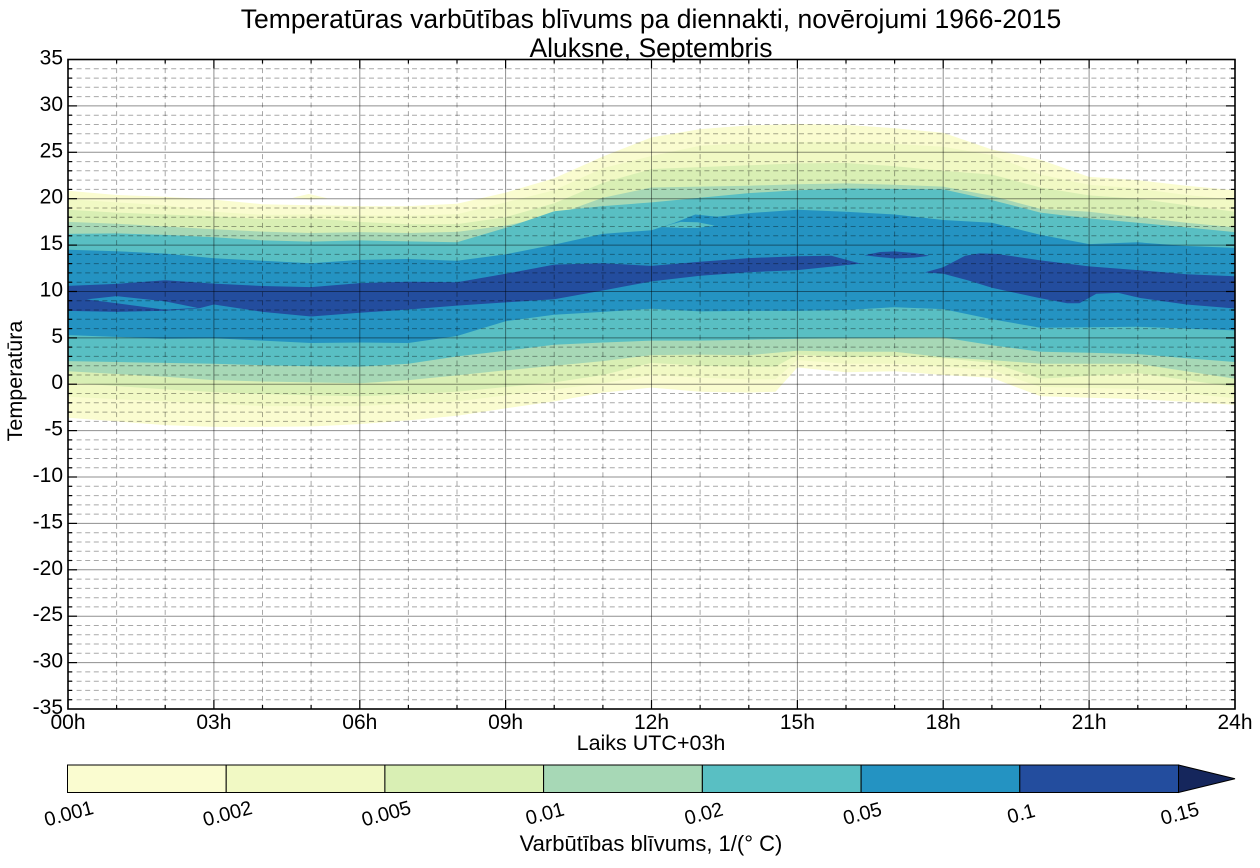  What do you see at coordinates (67, 722) in the screenshot?
I see `svg-text: 00h` at bounding box center [67, 722].